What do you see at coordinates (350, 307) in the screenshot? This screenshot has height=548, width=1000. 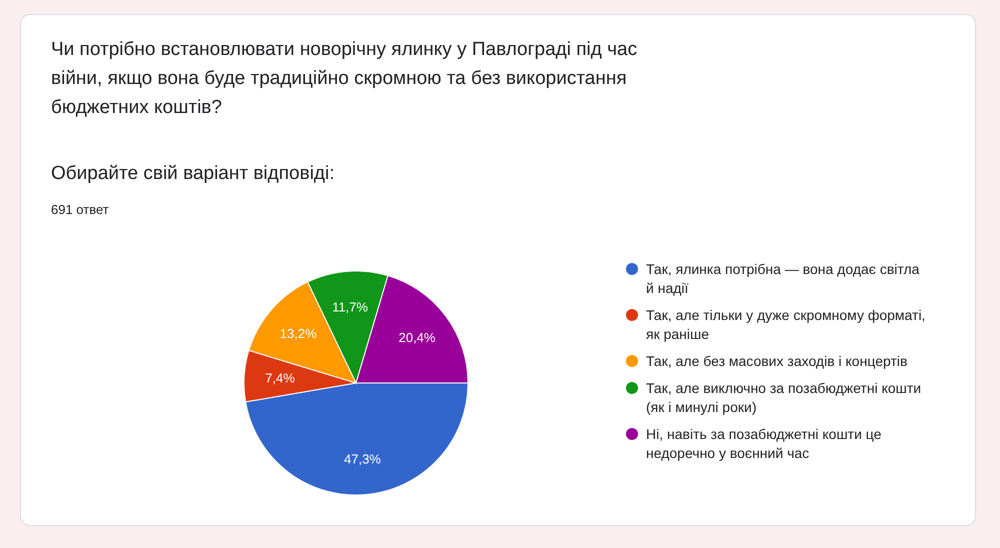 I see `data-label: 11,7%` at bounding box center [350, 307].